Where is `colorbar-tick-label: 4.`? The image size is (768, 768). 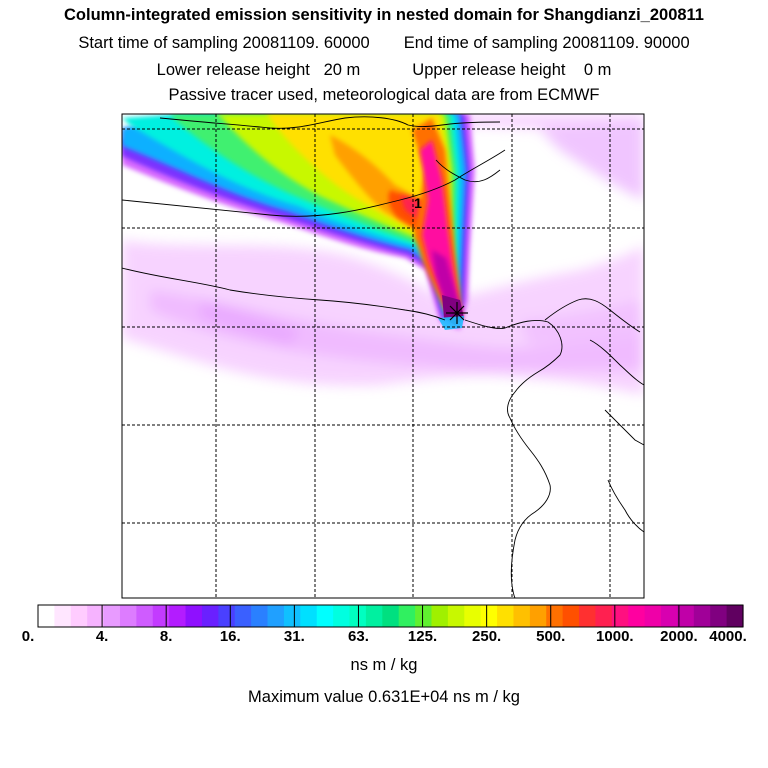 colorbar-tick-label: 4. is located at coordinates (102, 636).